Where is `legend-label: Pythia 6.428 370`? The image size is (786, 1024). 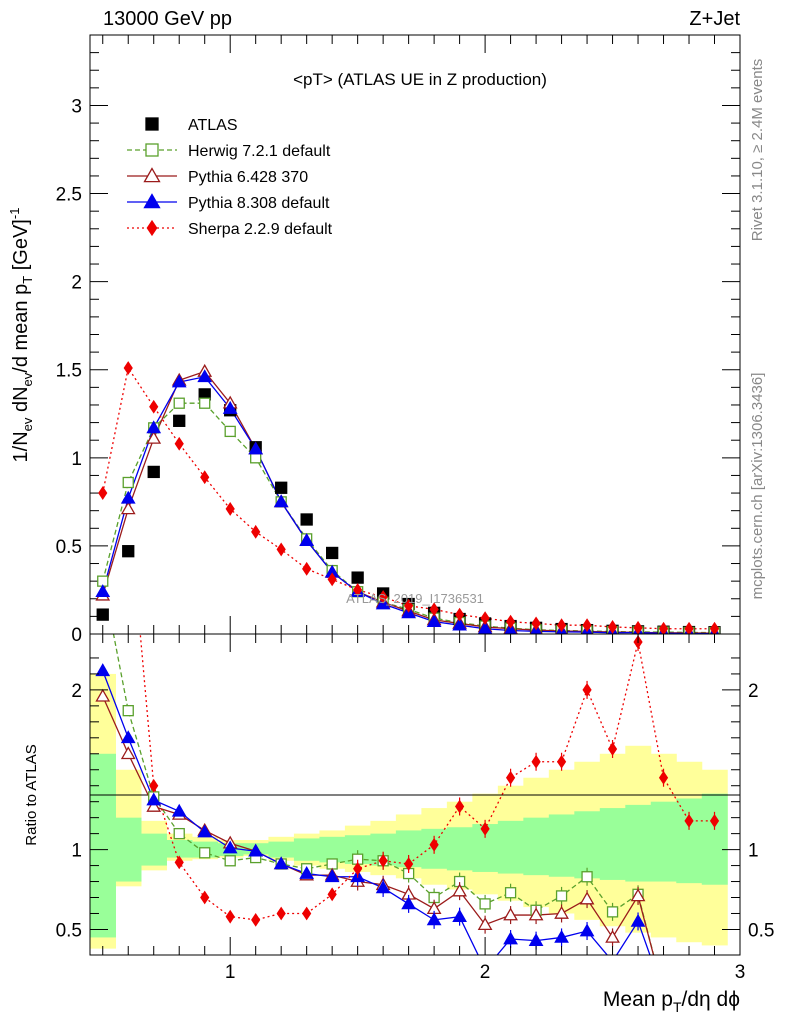
legend-label: Pythia 6.428 370 is located at coordinates (248, 177).